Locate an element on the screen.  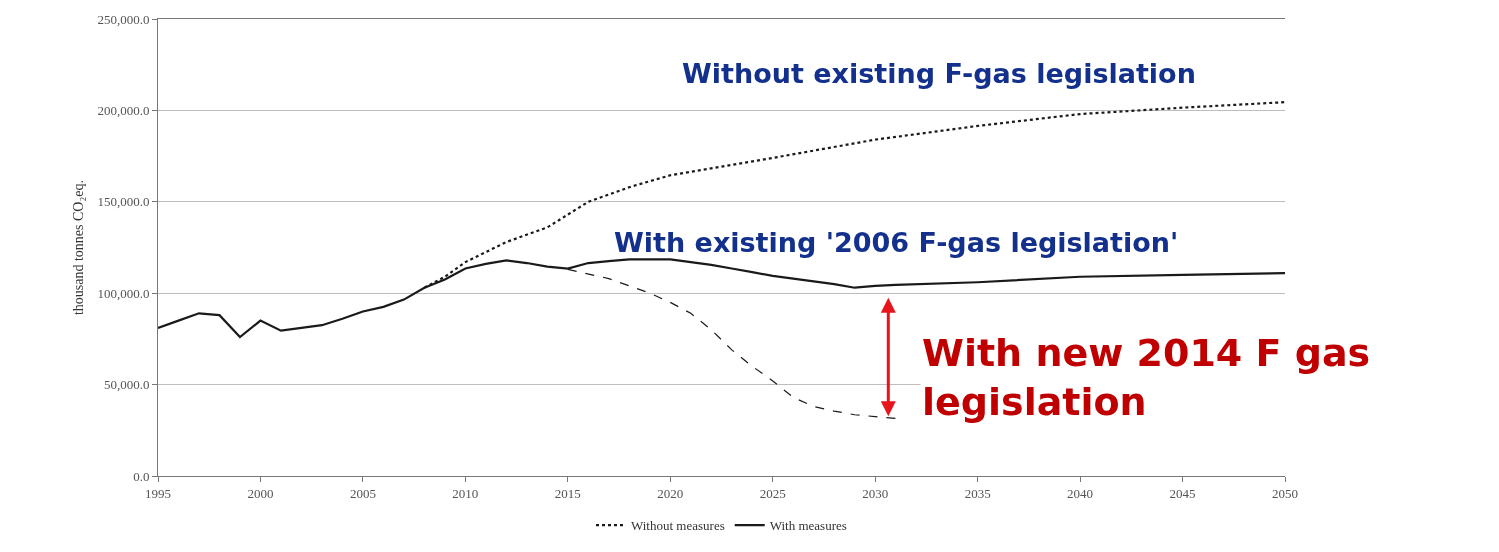
x-tick-label: 2045 is located at coordinates (1182, 493).